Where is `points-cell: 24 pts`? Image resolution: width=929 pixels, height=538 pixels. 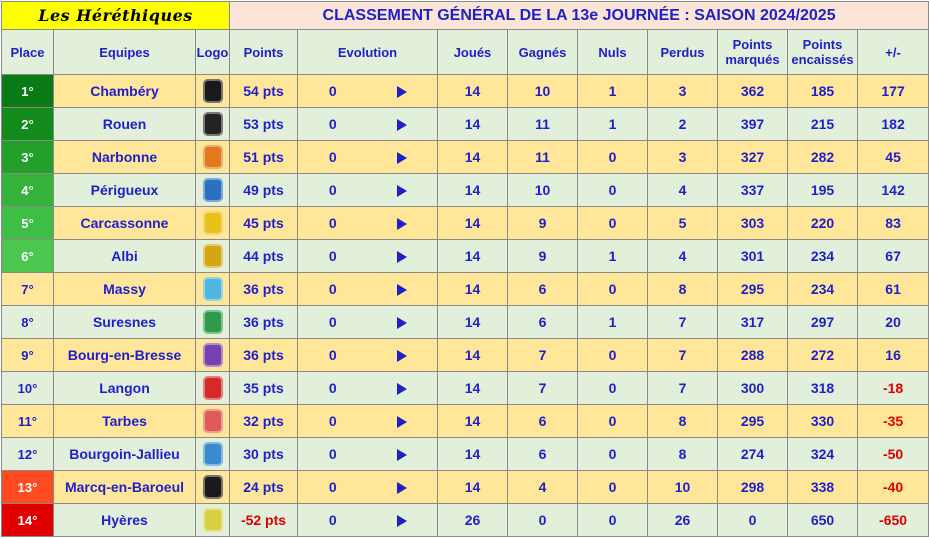 points-cell: 24 pts is located at coordinates (263, 487).